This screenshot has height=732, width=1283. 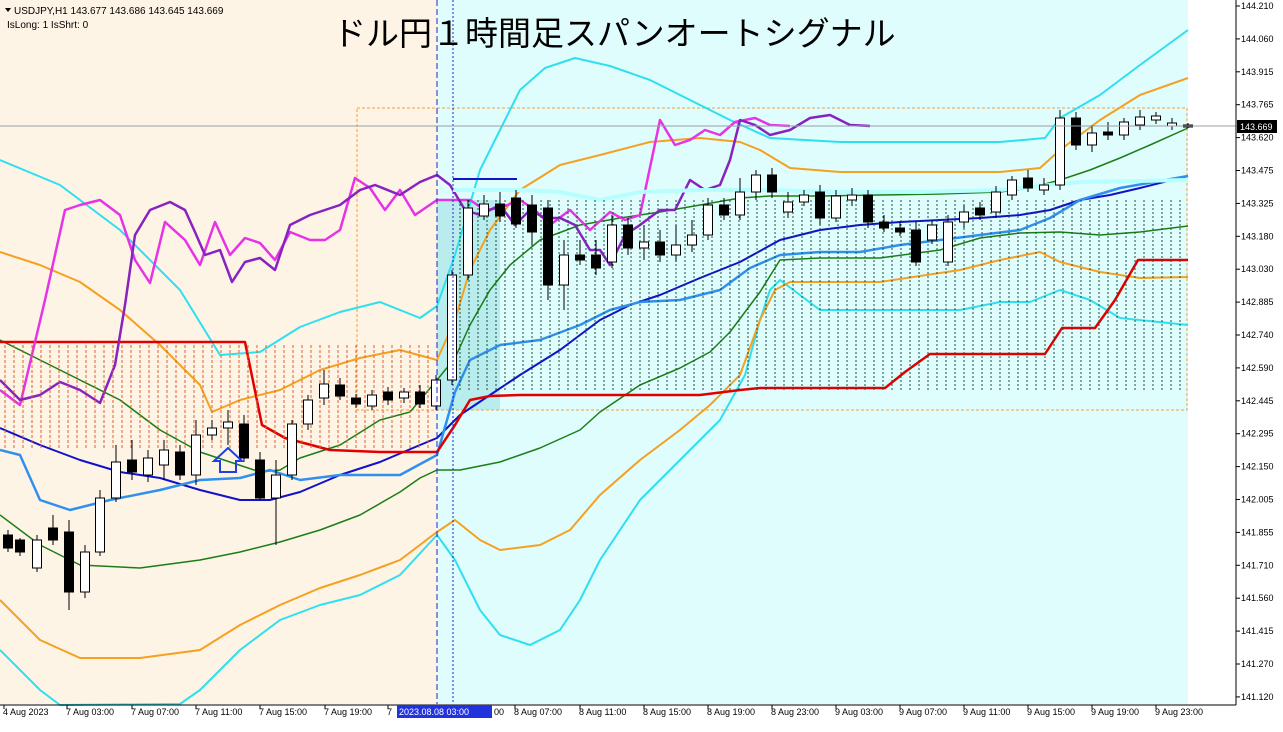 I want to click on time-label: 7 Aug 03:00, so click(x=90, y=712).